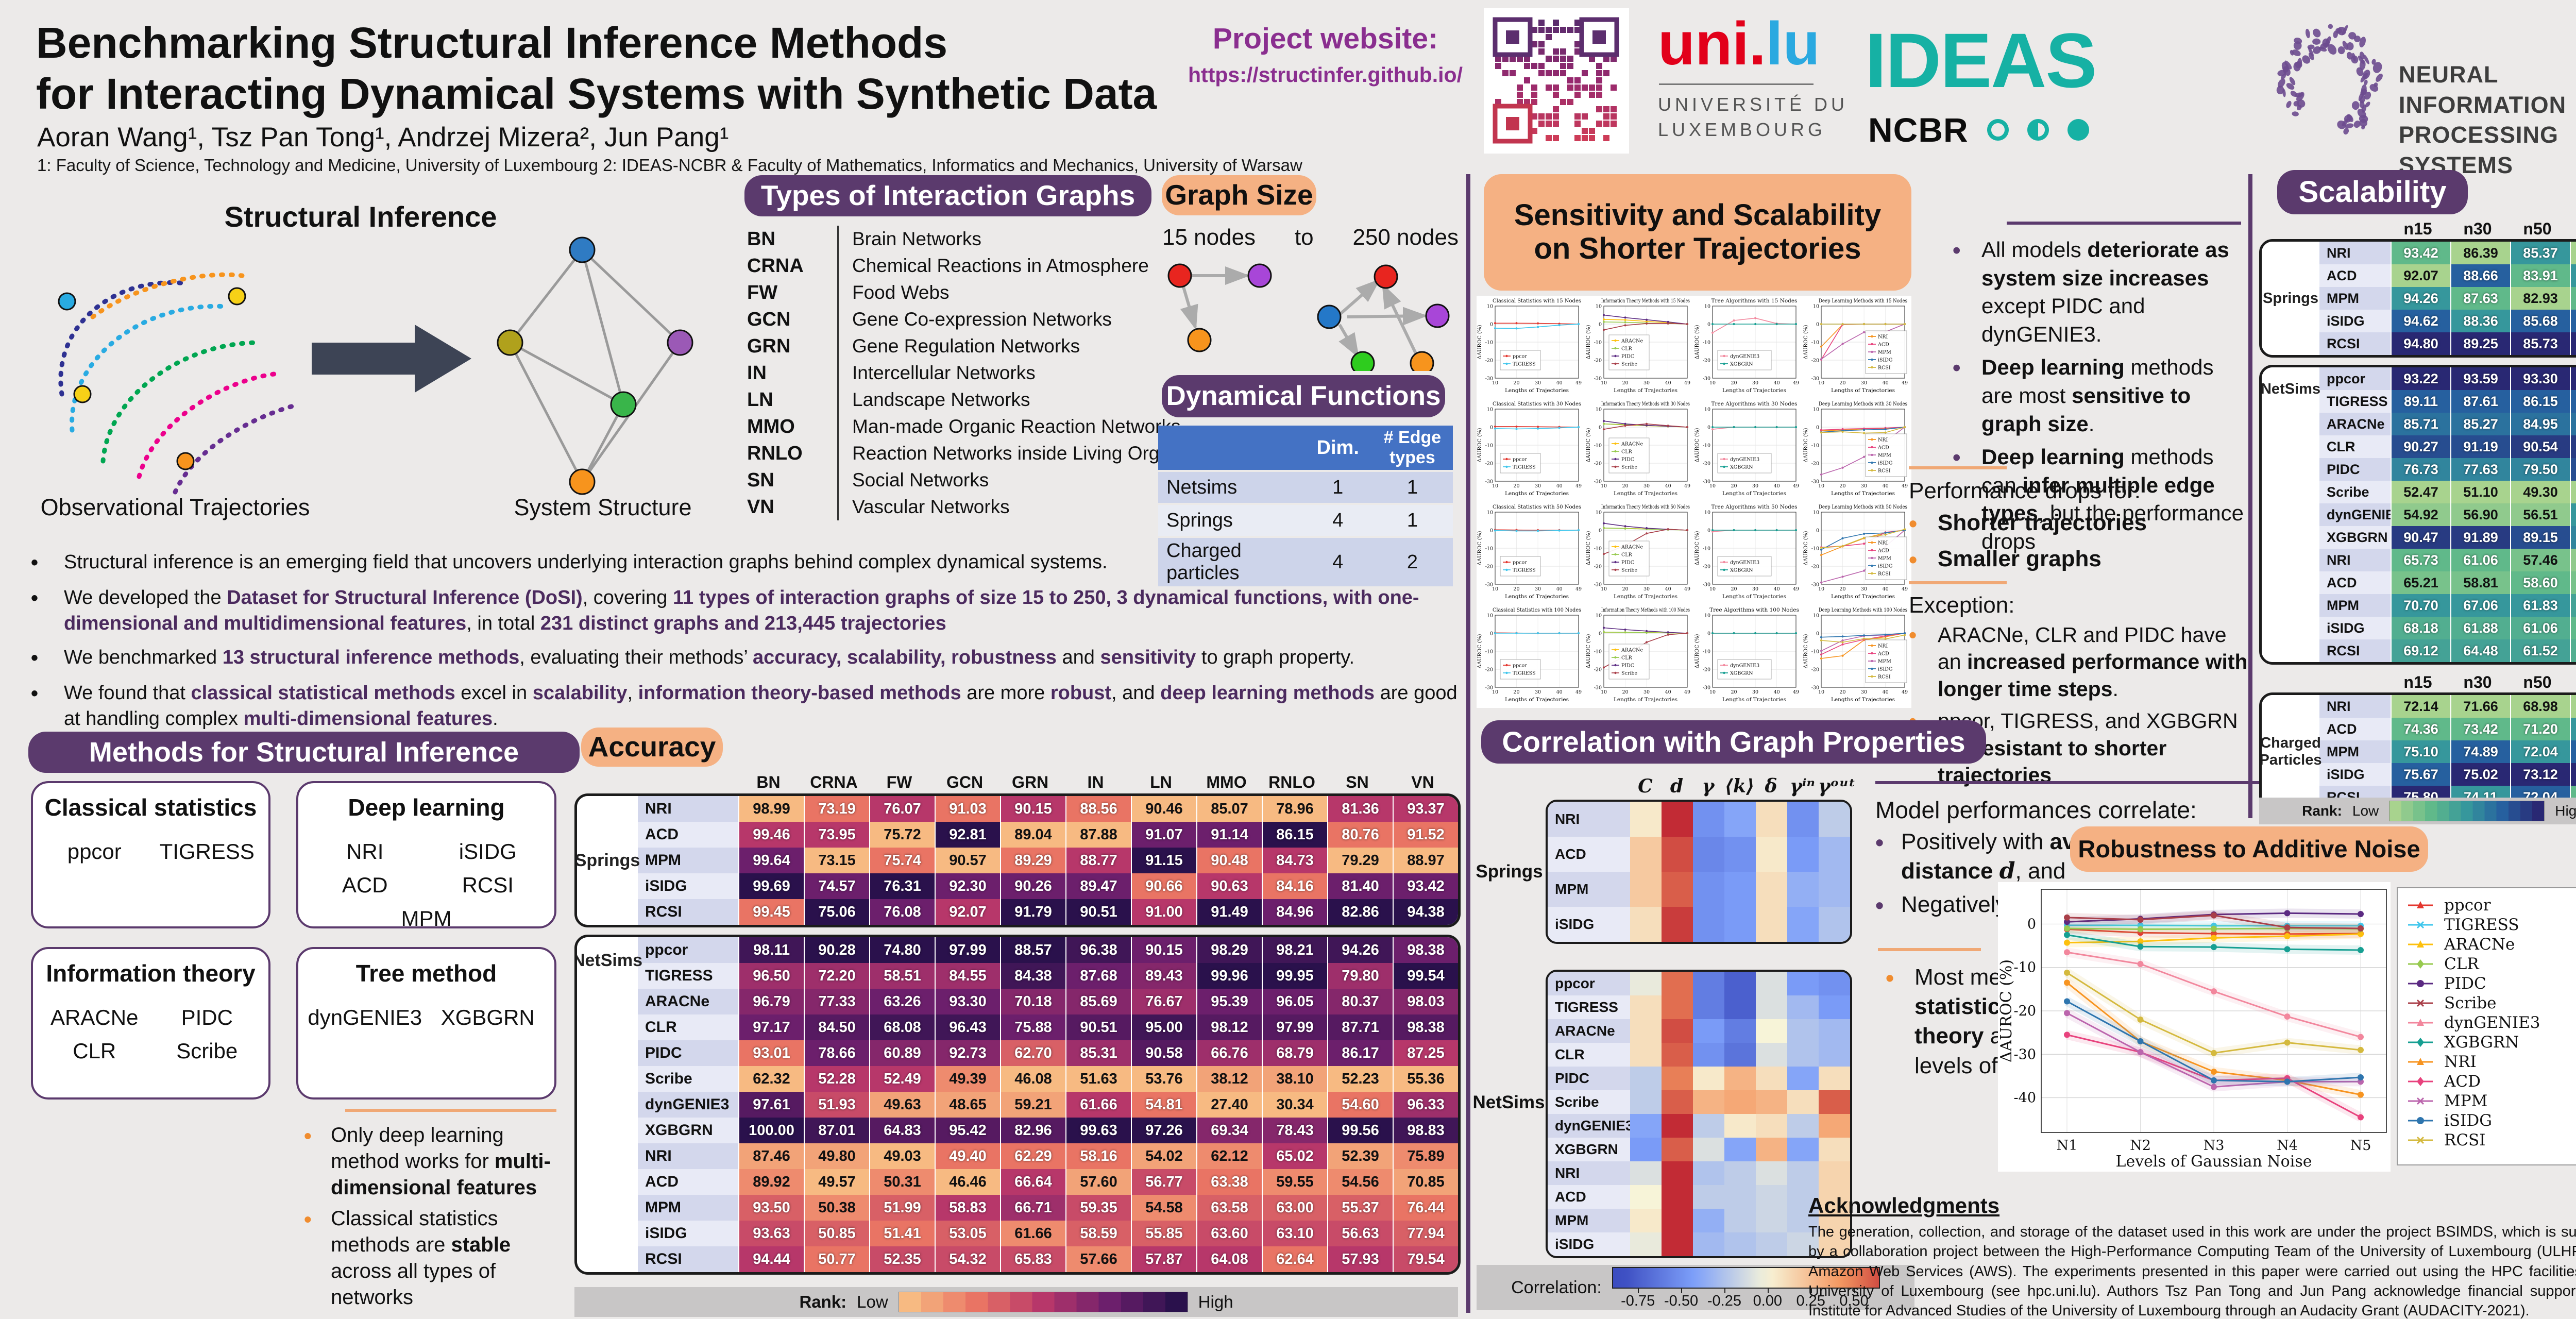 This screenshot has height=1319, width=2576. I want to click on value-cell: 92.07, so click(2420, 275).